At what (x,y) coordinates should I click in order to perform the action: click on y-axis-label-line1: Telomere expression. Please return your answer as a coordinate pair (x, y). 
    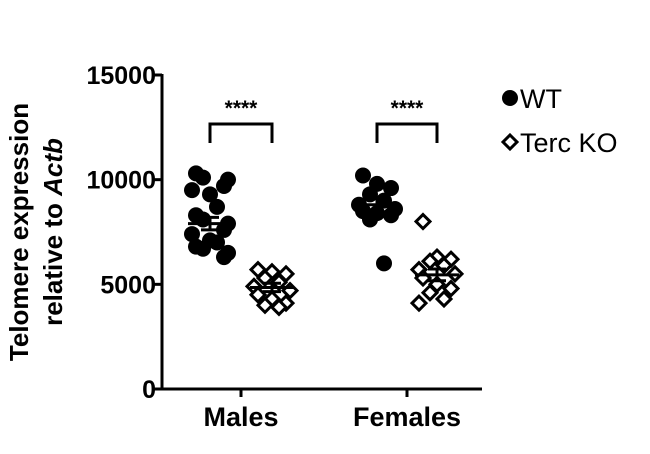
    Looking at the image, I should click on (19, 232).